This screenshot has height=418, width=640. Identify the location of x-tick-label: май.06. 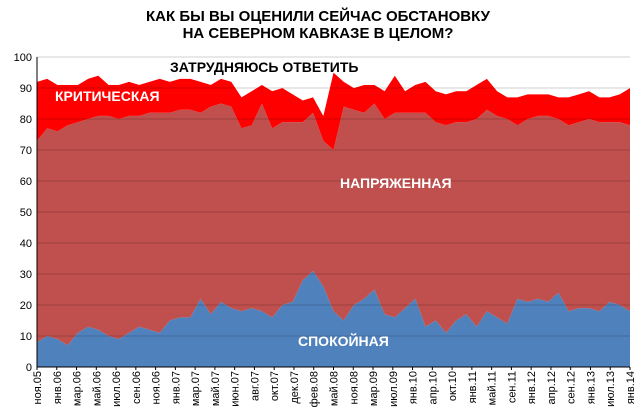
(97, 388).